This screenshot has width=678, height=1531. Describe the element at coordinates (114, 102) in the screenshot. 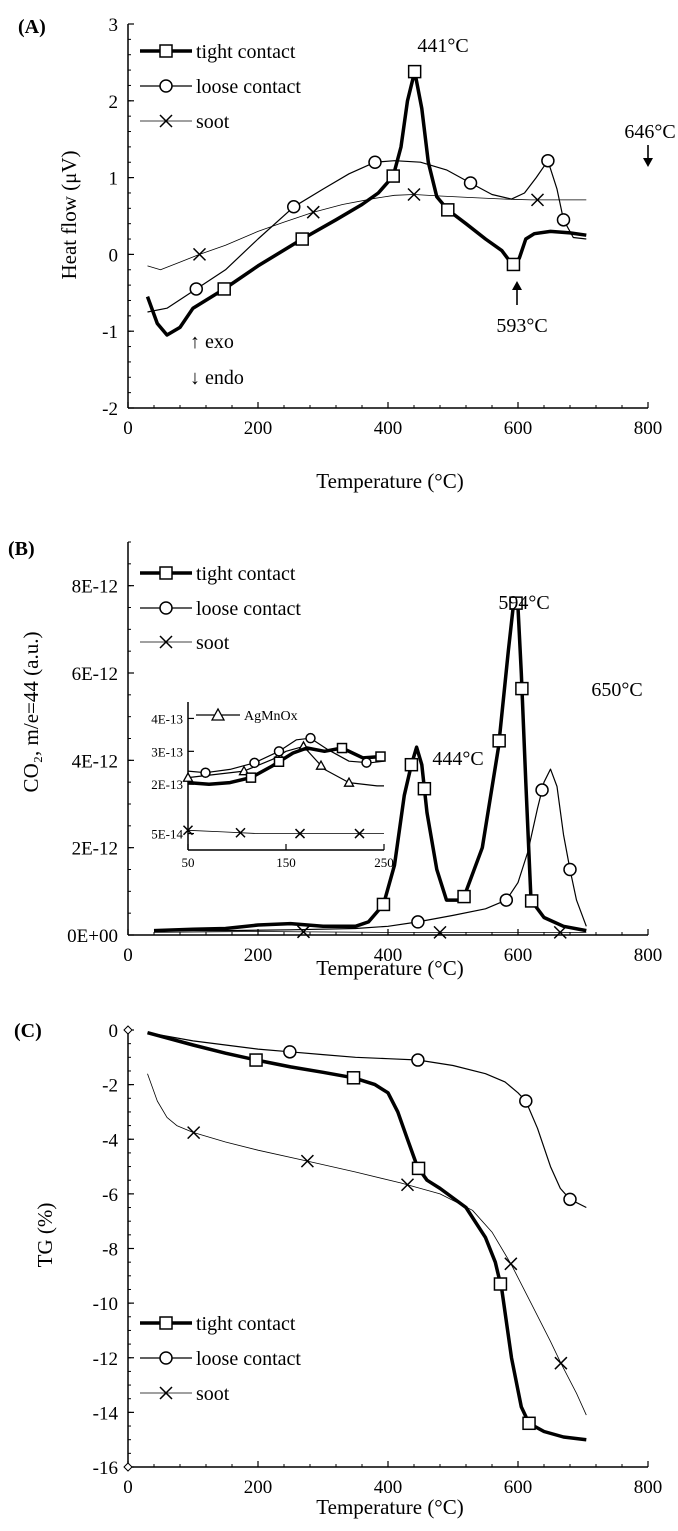

I see `y-tick-label: 2` at that location.